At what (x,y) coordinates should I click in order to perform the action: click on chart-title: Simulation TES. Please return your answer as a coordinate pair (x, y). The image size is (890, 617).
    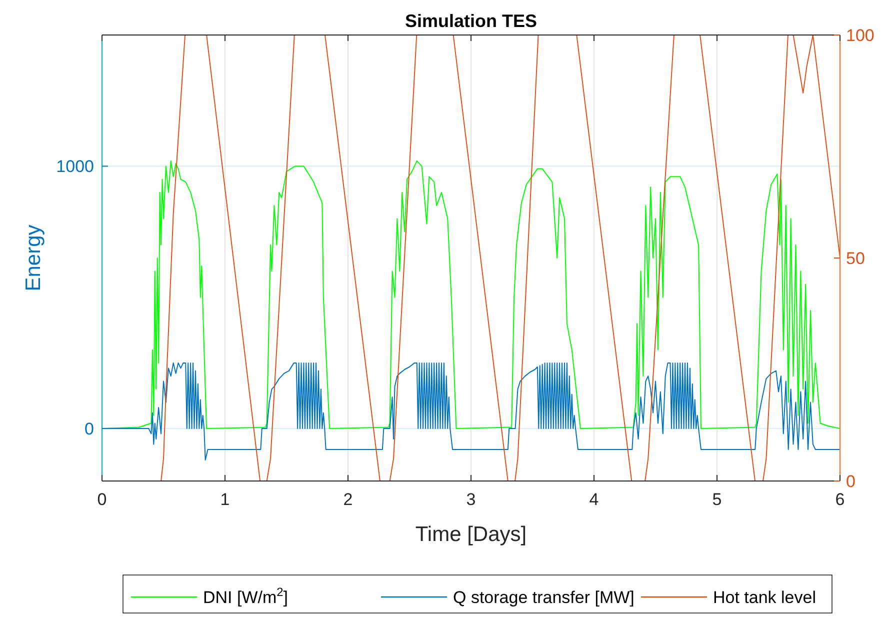
    Looking at the image, I should click on (471, 21).